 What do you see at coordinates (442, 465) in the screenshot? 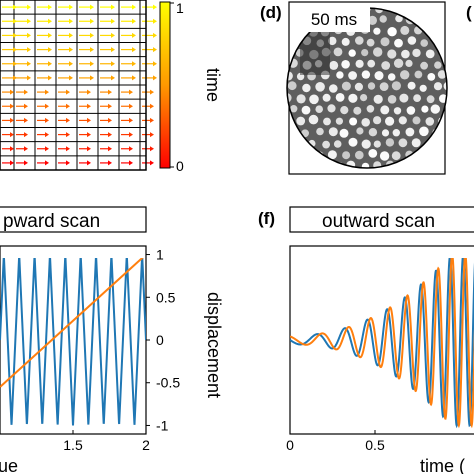
I see `panel-f-xlabel: time (` at bounding box center [442, 465].